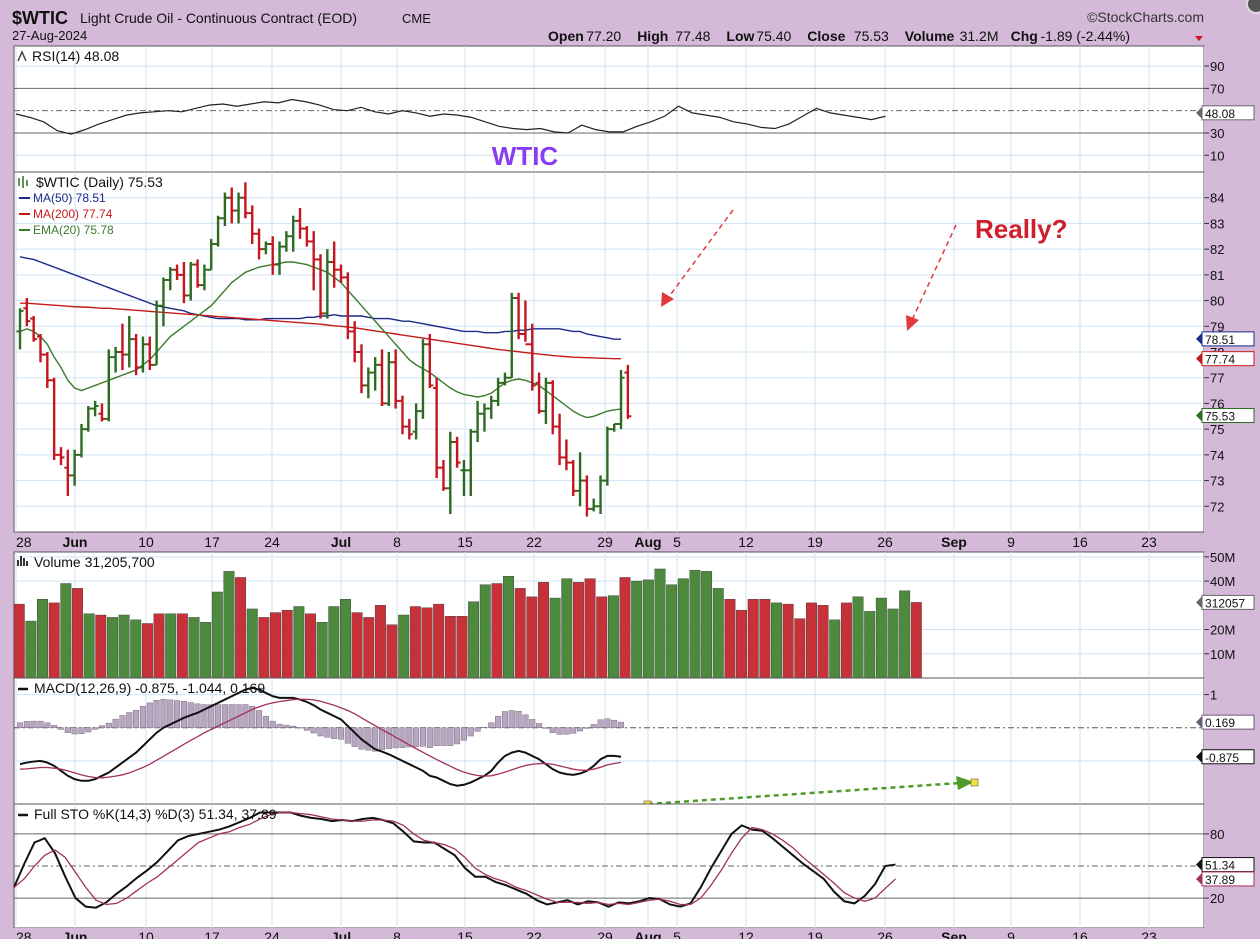  I want to click on value-badge: 37.89, so click(1220, 880).